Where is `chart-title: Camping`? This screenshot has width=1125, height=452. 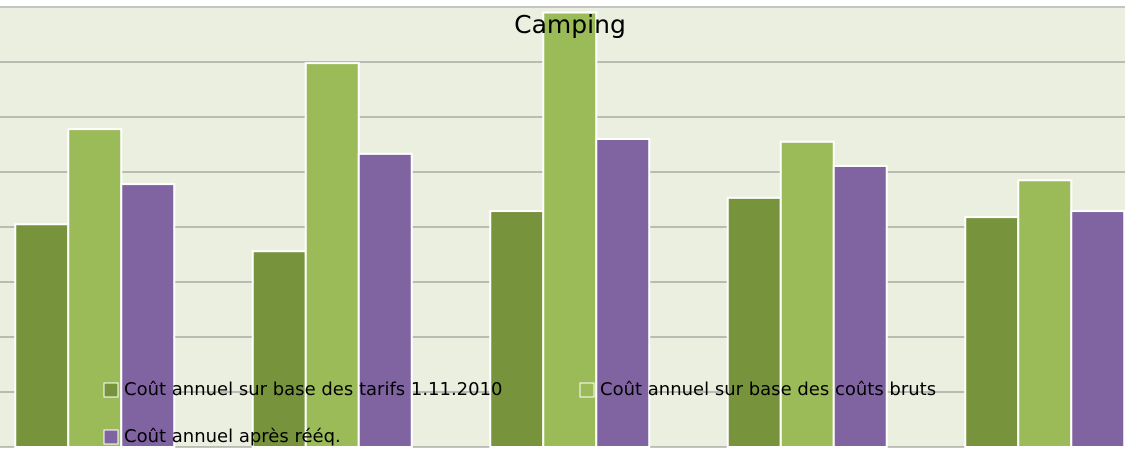 chart-title: Camping is located at coordinates (570, 24).